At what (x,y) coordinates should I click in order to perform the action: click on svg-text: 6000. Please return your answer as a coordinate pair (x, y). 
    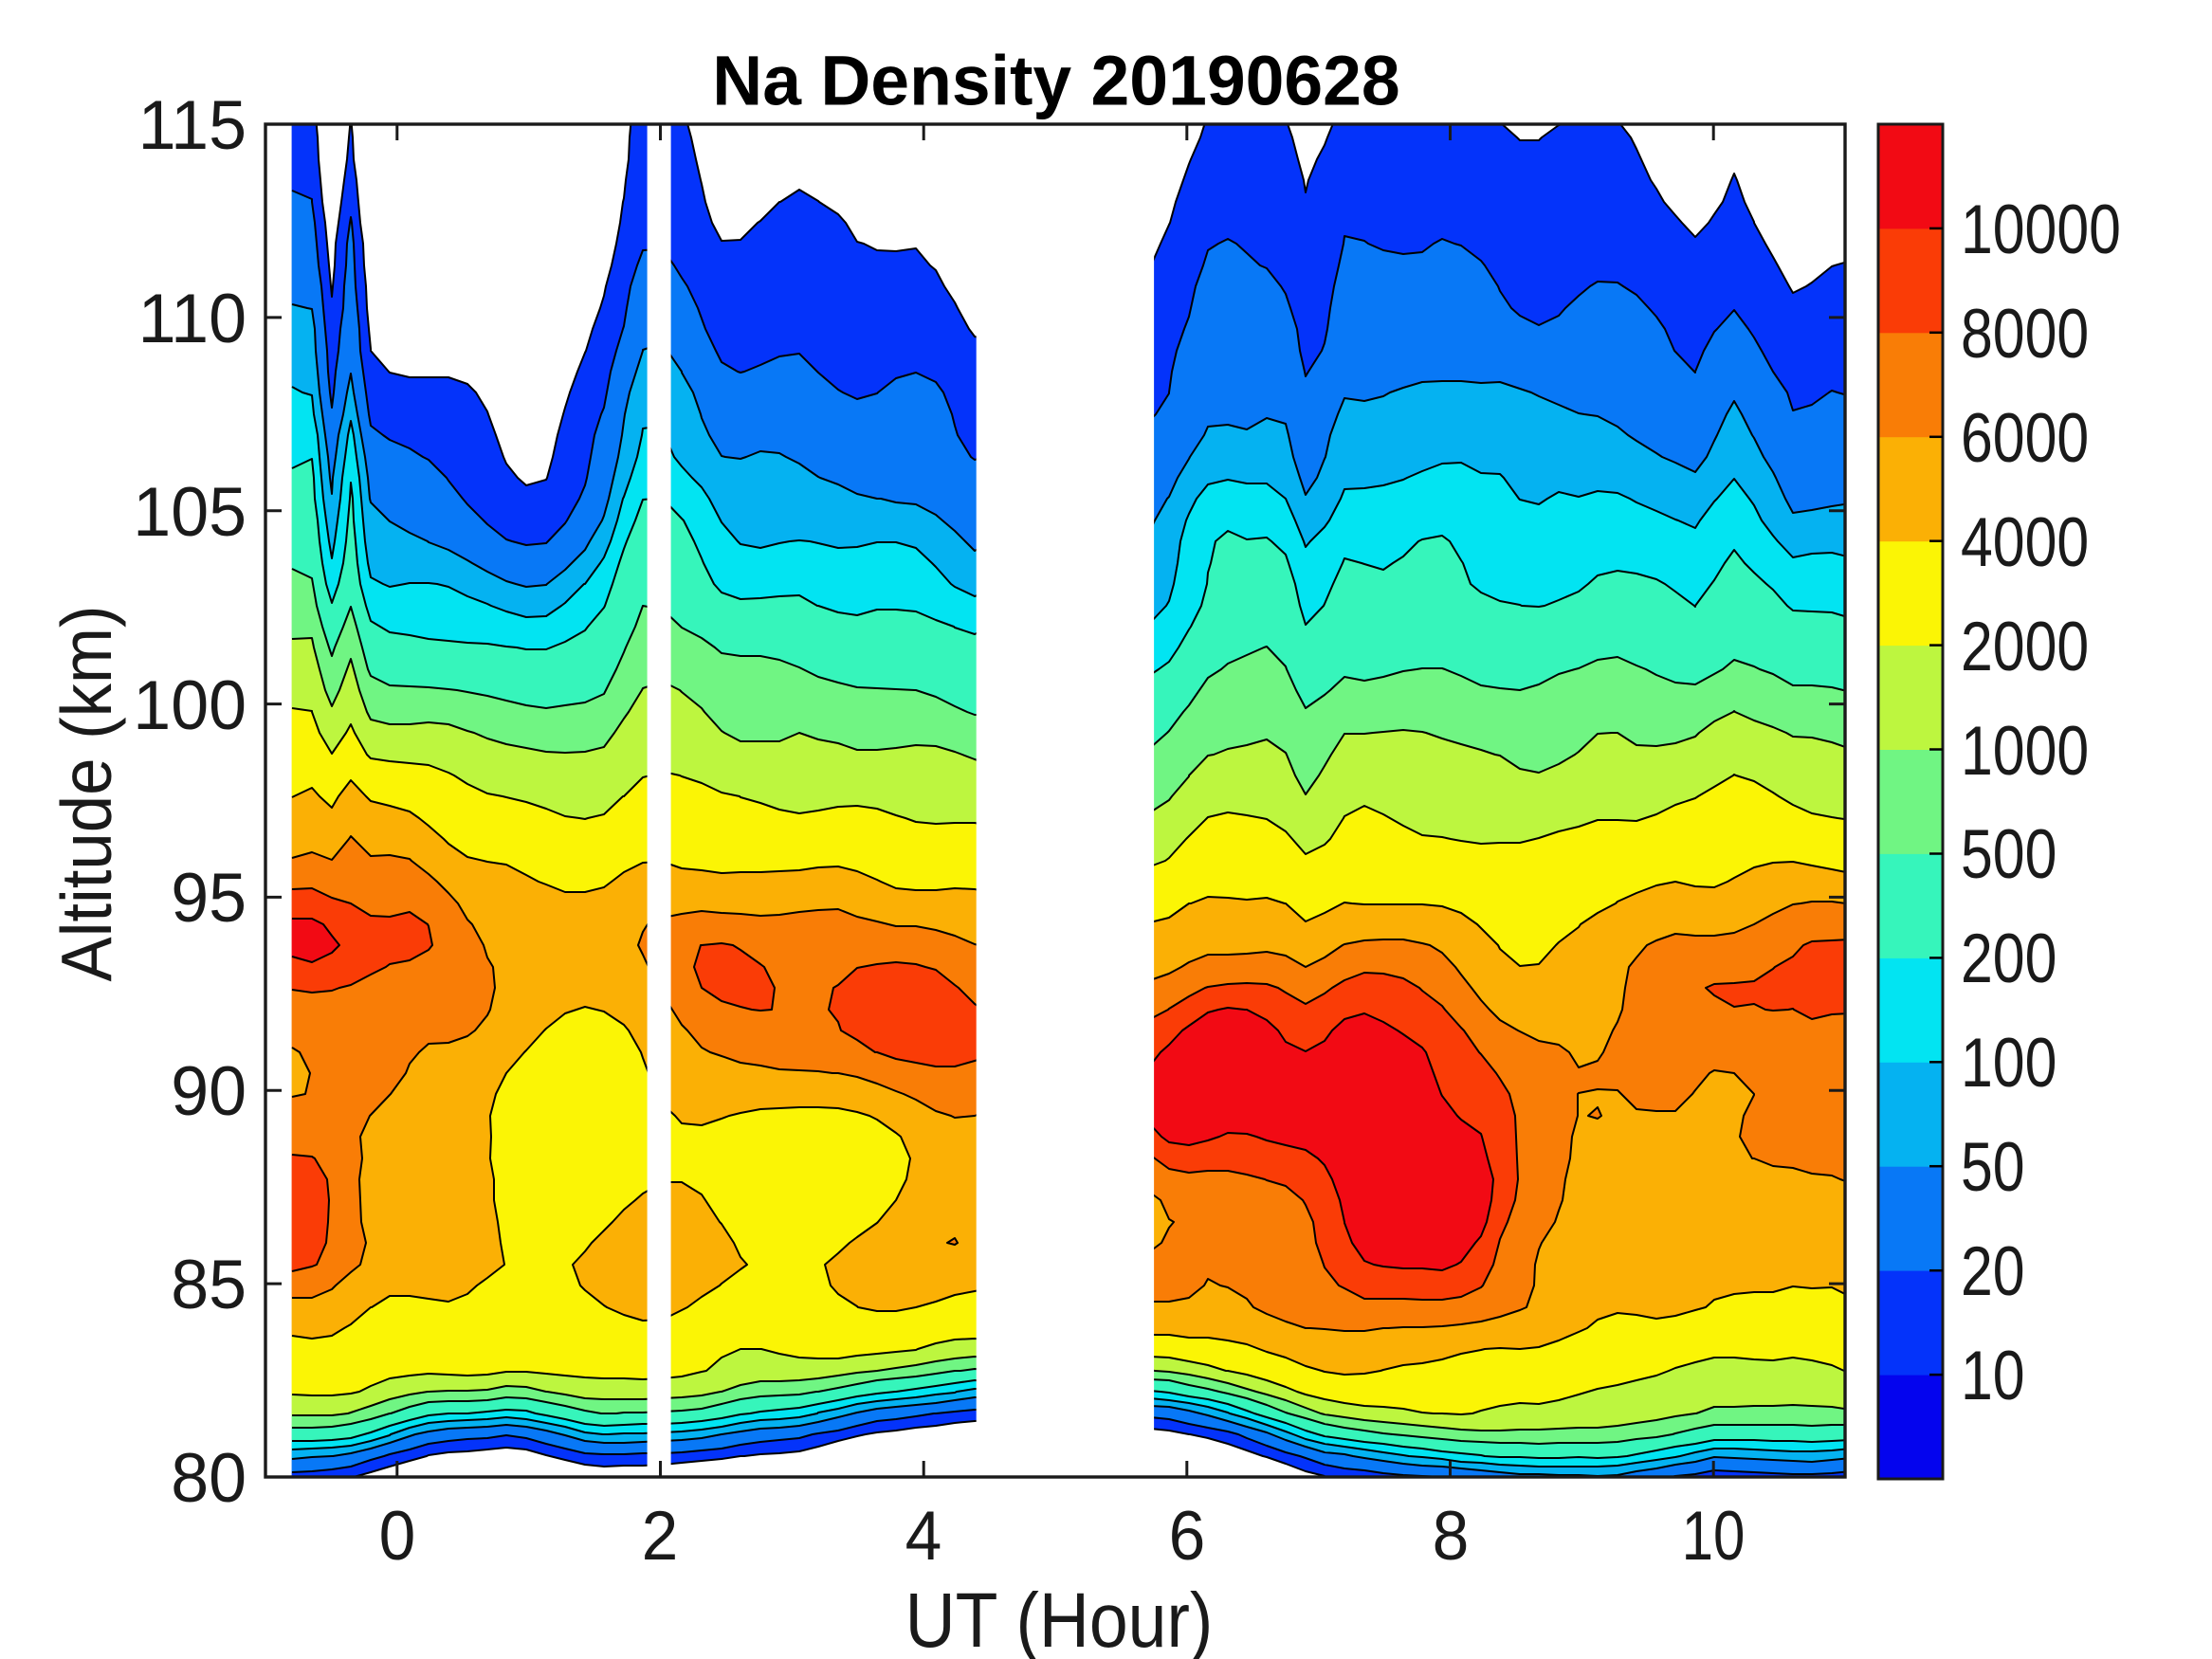
    Looking at the image, I should click on (2025, 438).